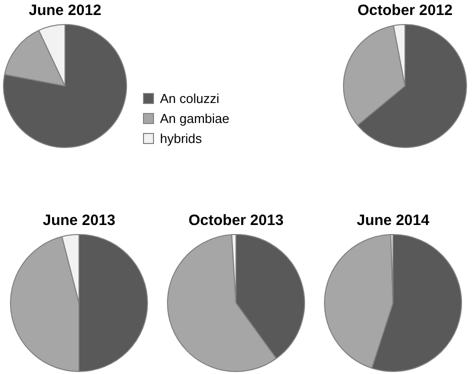  Describe the element at coordinates (79, 221) in the screenshot. I see `chart-title: June 2013` at that location.